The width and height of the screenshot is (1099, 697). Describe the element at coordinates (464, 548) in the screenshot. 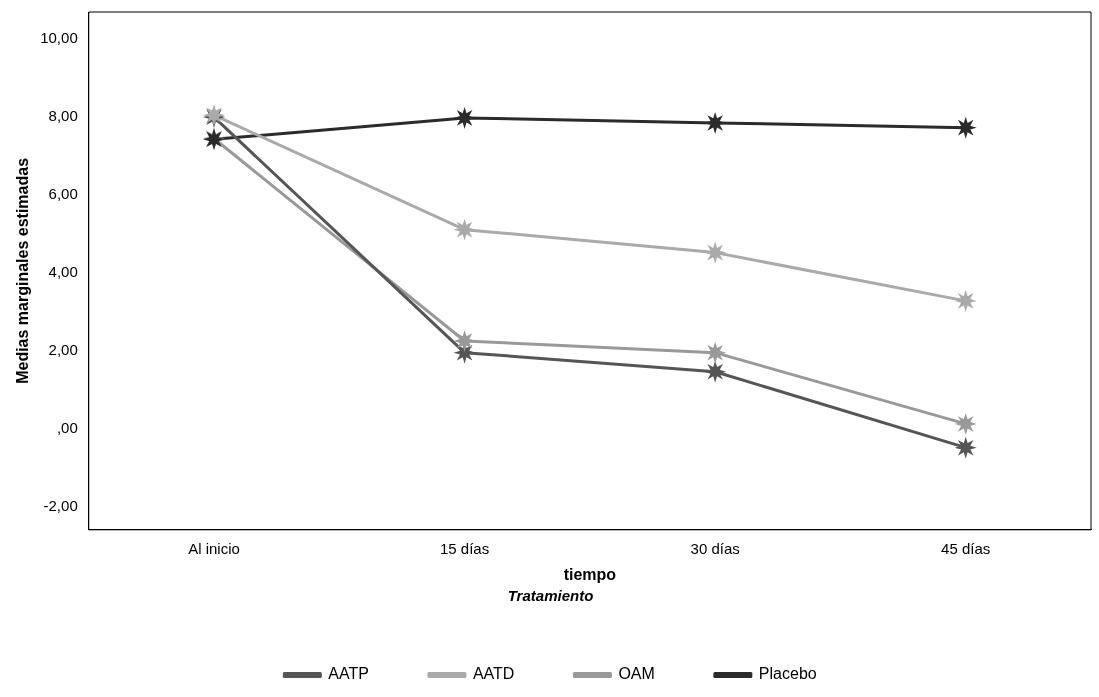

I see `x-tick-label: 15 días` at that location.